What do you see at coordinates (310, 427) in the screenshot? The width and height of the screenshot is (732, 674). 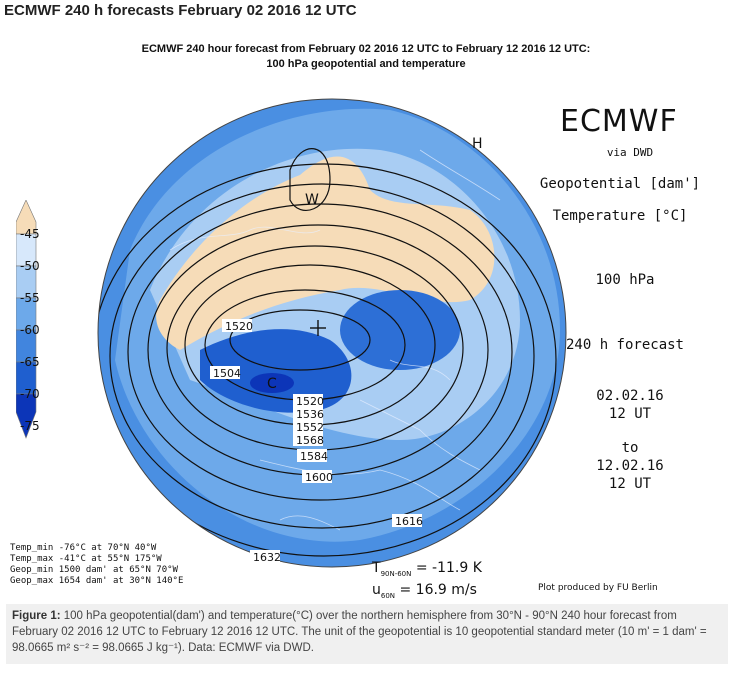 I see `contour-label: 1552` at bounding box center [310, 427].